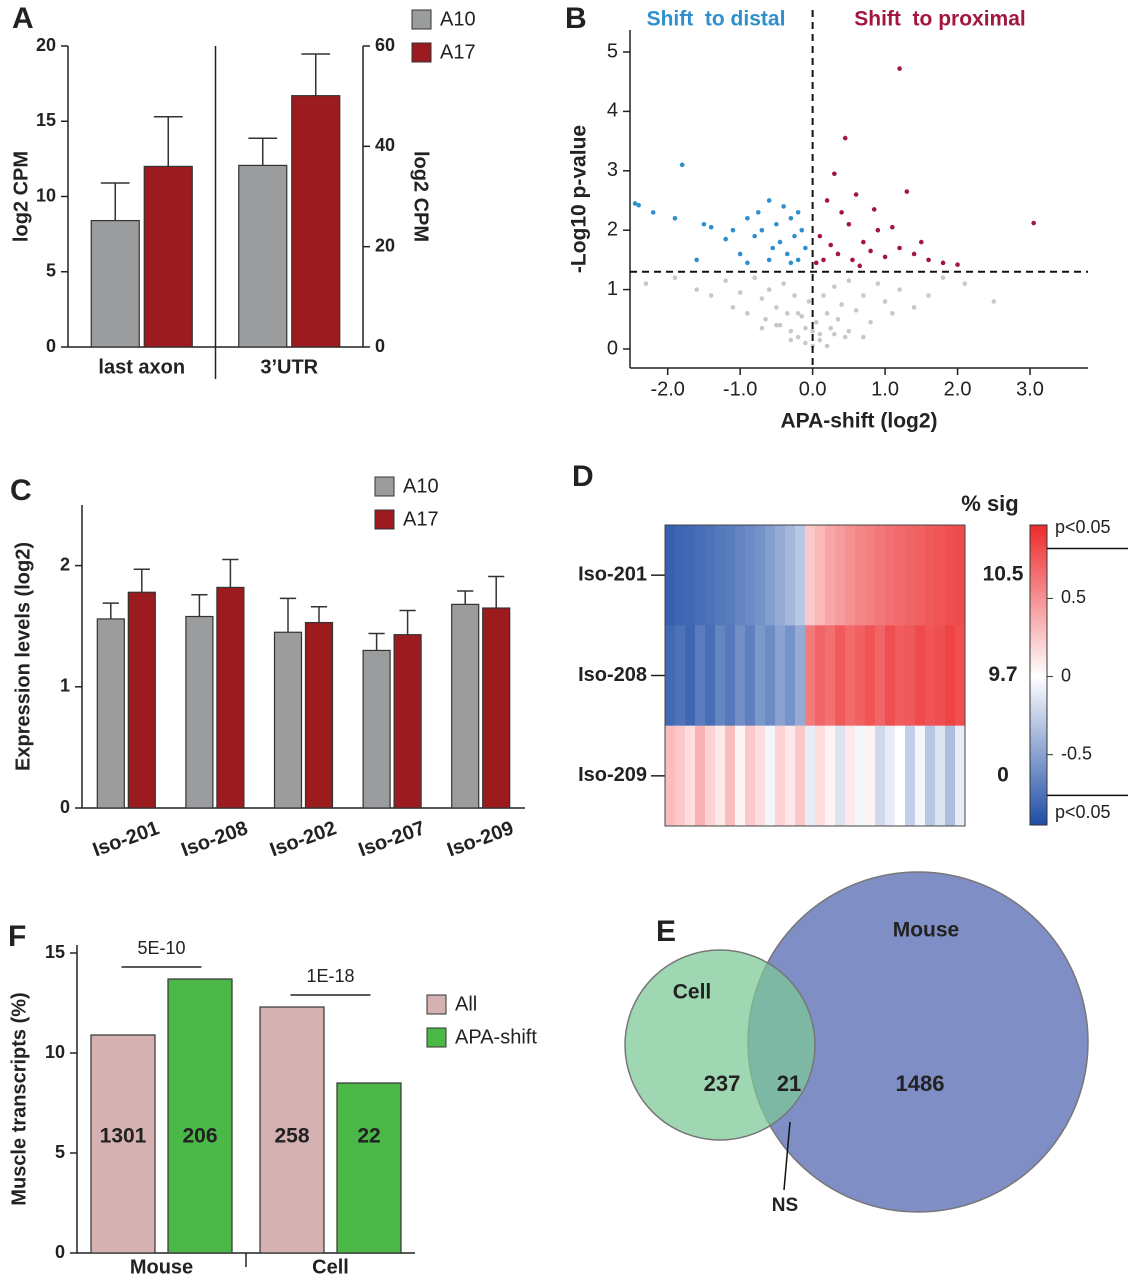 The image size is (1129, 1280). Describe the element at coordinates (1003, 574) in the screenshot. I see `row-value: 10.5` at that location.